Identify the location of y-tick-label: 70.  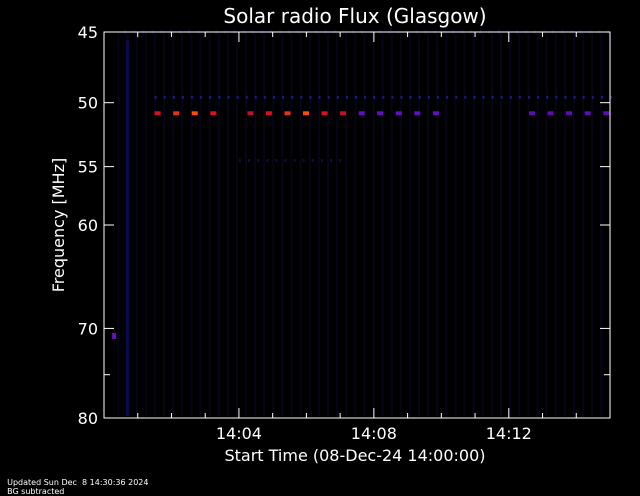
(88, 328).